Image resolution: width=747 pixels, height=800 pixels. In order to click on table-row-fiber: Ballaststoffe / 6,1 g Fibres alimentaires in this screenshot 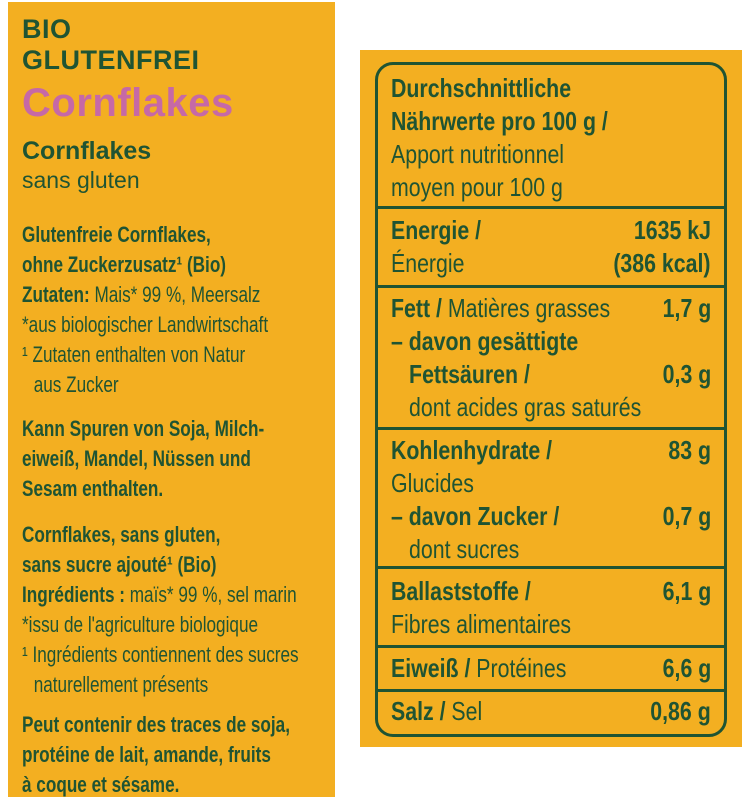, I will do `click(551, 608)`.